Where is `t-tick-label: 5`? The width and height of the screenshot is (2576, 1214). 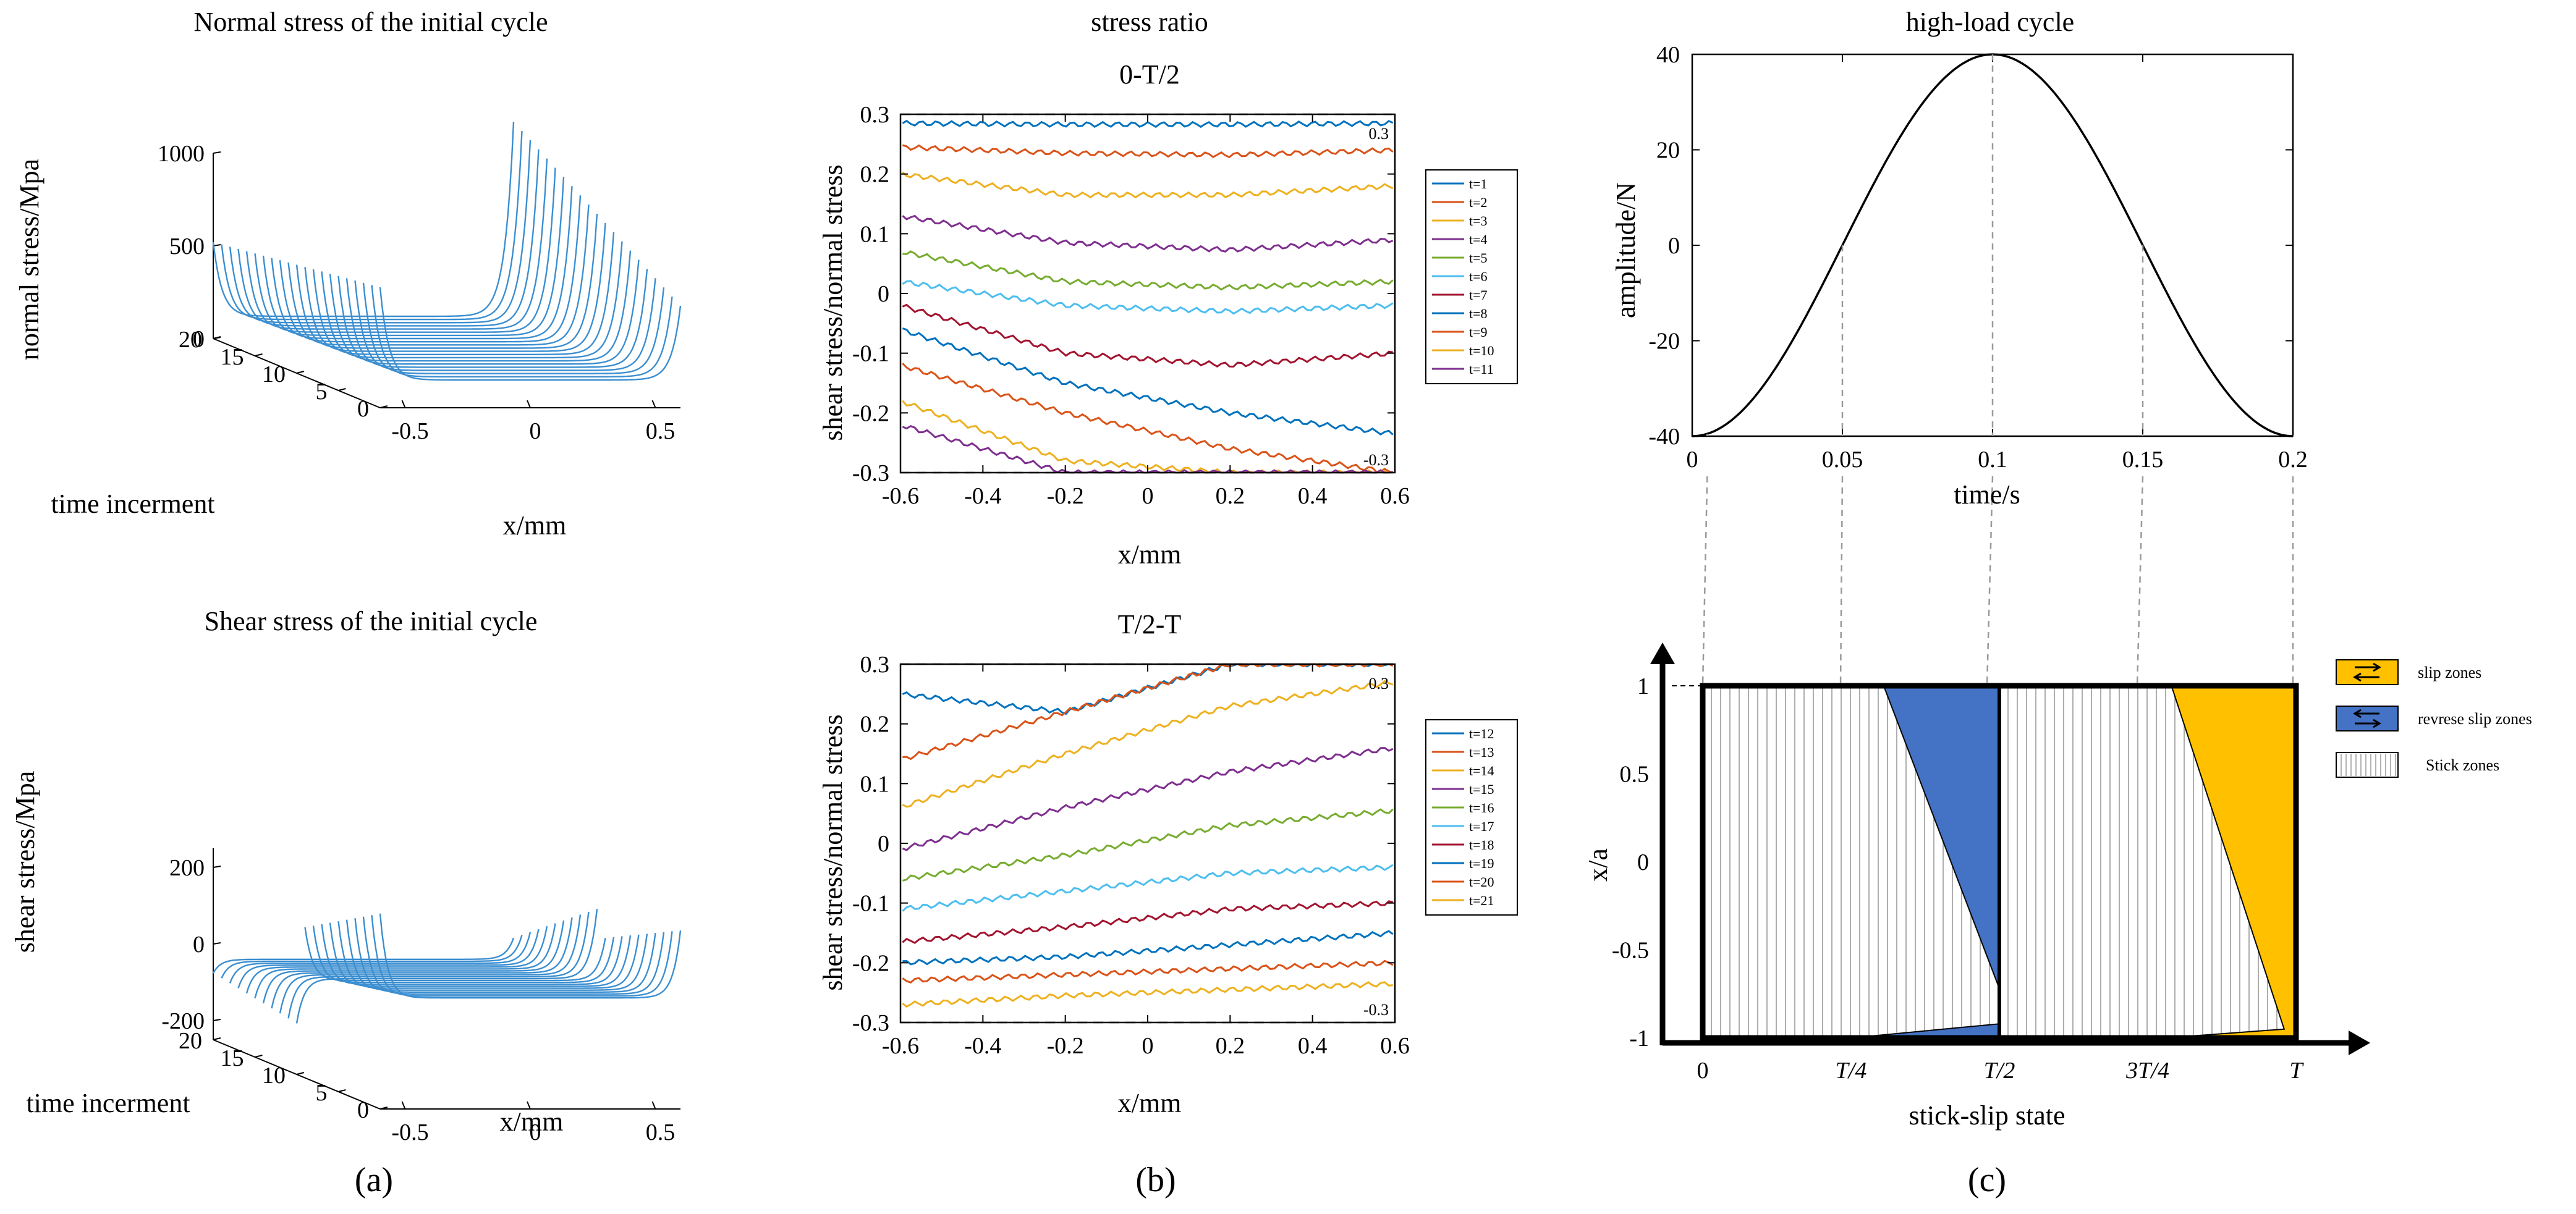
t-tick-label: 5 is located at coordinates (322, 392).